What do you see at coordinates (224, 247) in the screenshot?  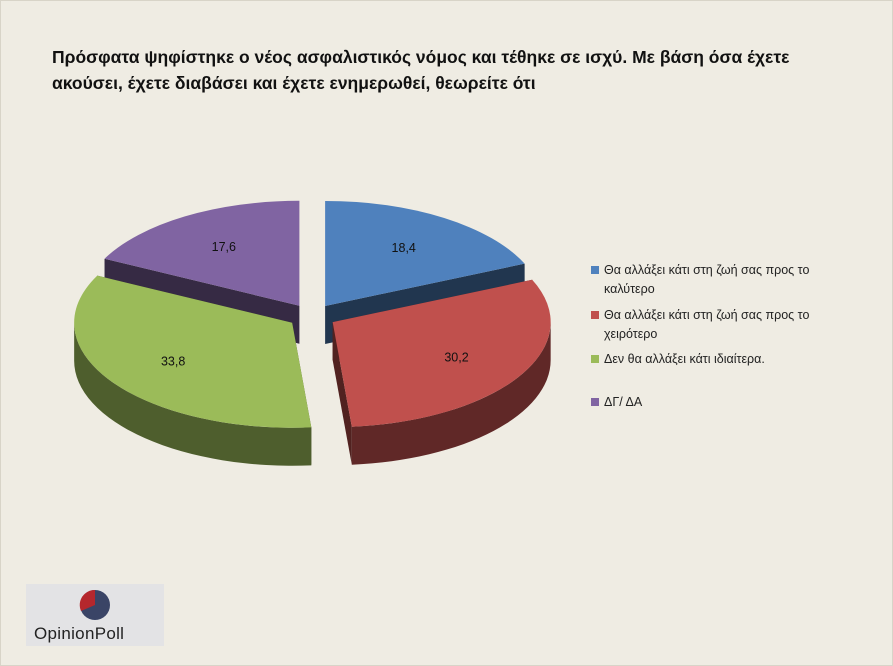 I see `data-label-dk-na: 17,6` at bounding box center [224, 247].